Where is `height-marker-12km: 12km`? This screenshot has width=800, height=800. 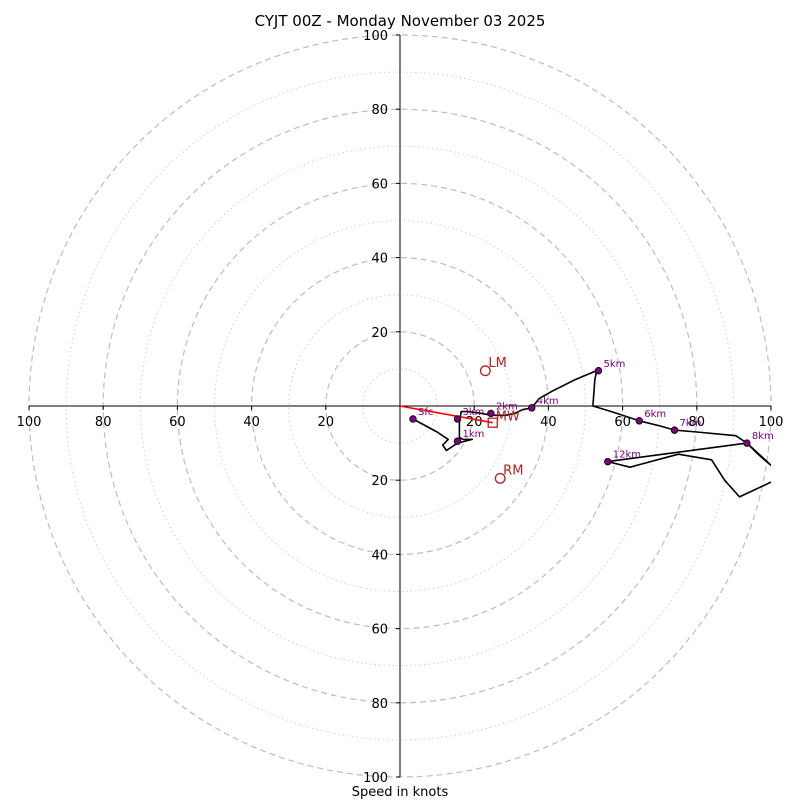 height-marker-12km: 12km is located at coordinates (622, 458).